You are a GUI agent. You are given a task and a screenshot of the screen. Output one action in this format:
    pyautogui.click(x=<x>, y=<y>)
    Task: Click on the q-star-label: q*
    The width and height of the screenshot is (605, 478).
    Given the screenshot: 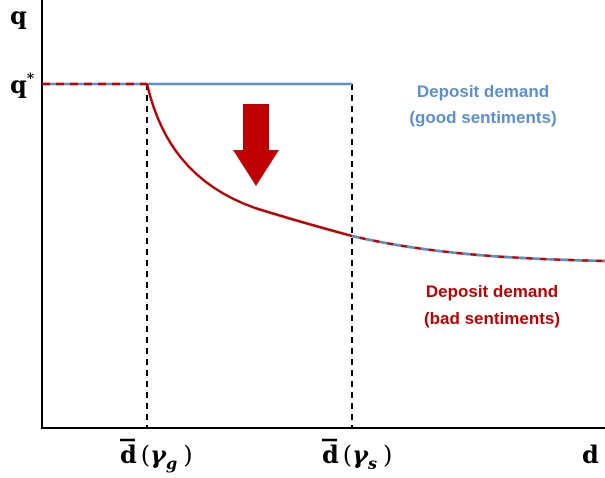 What is the action you would take?
    pyautogui.click(x=22, y=84)
    